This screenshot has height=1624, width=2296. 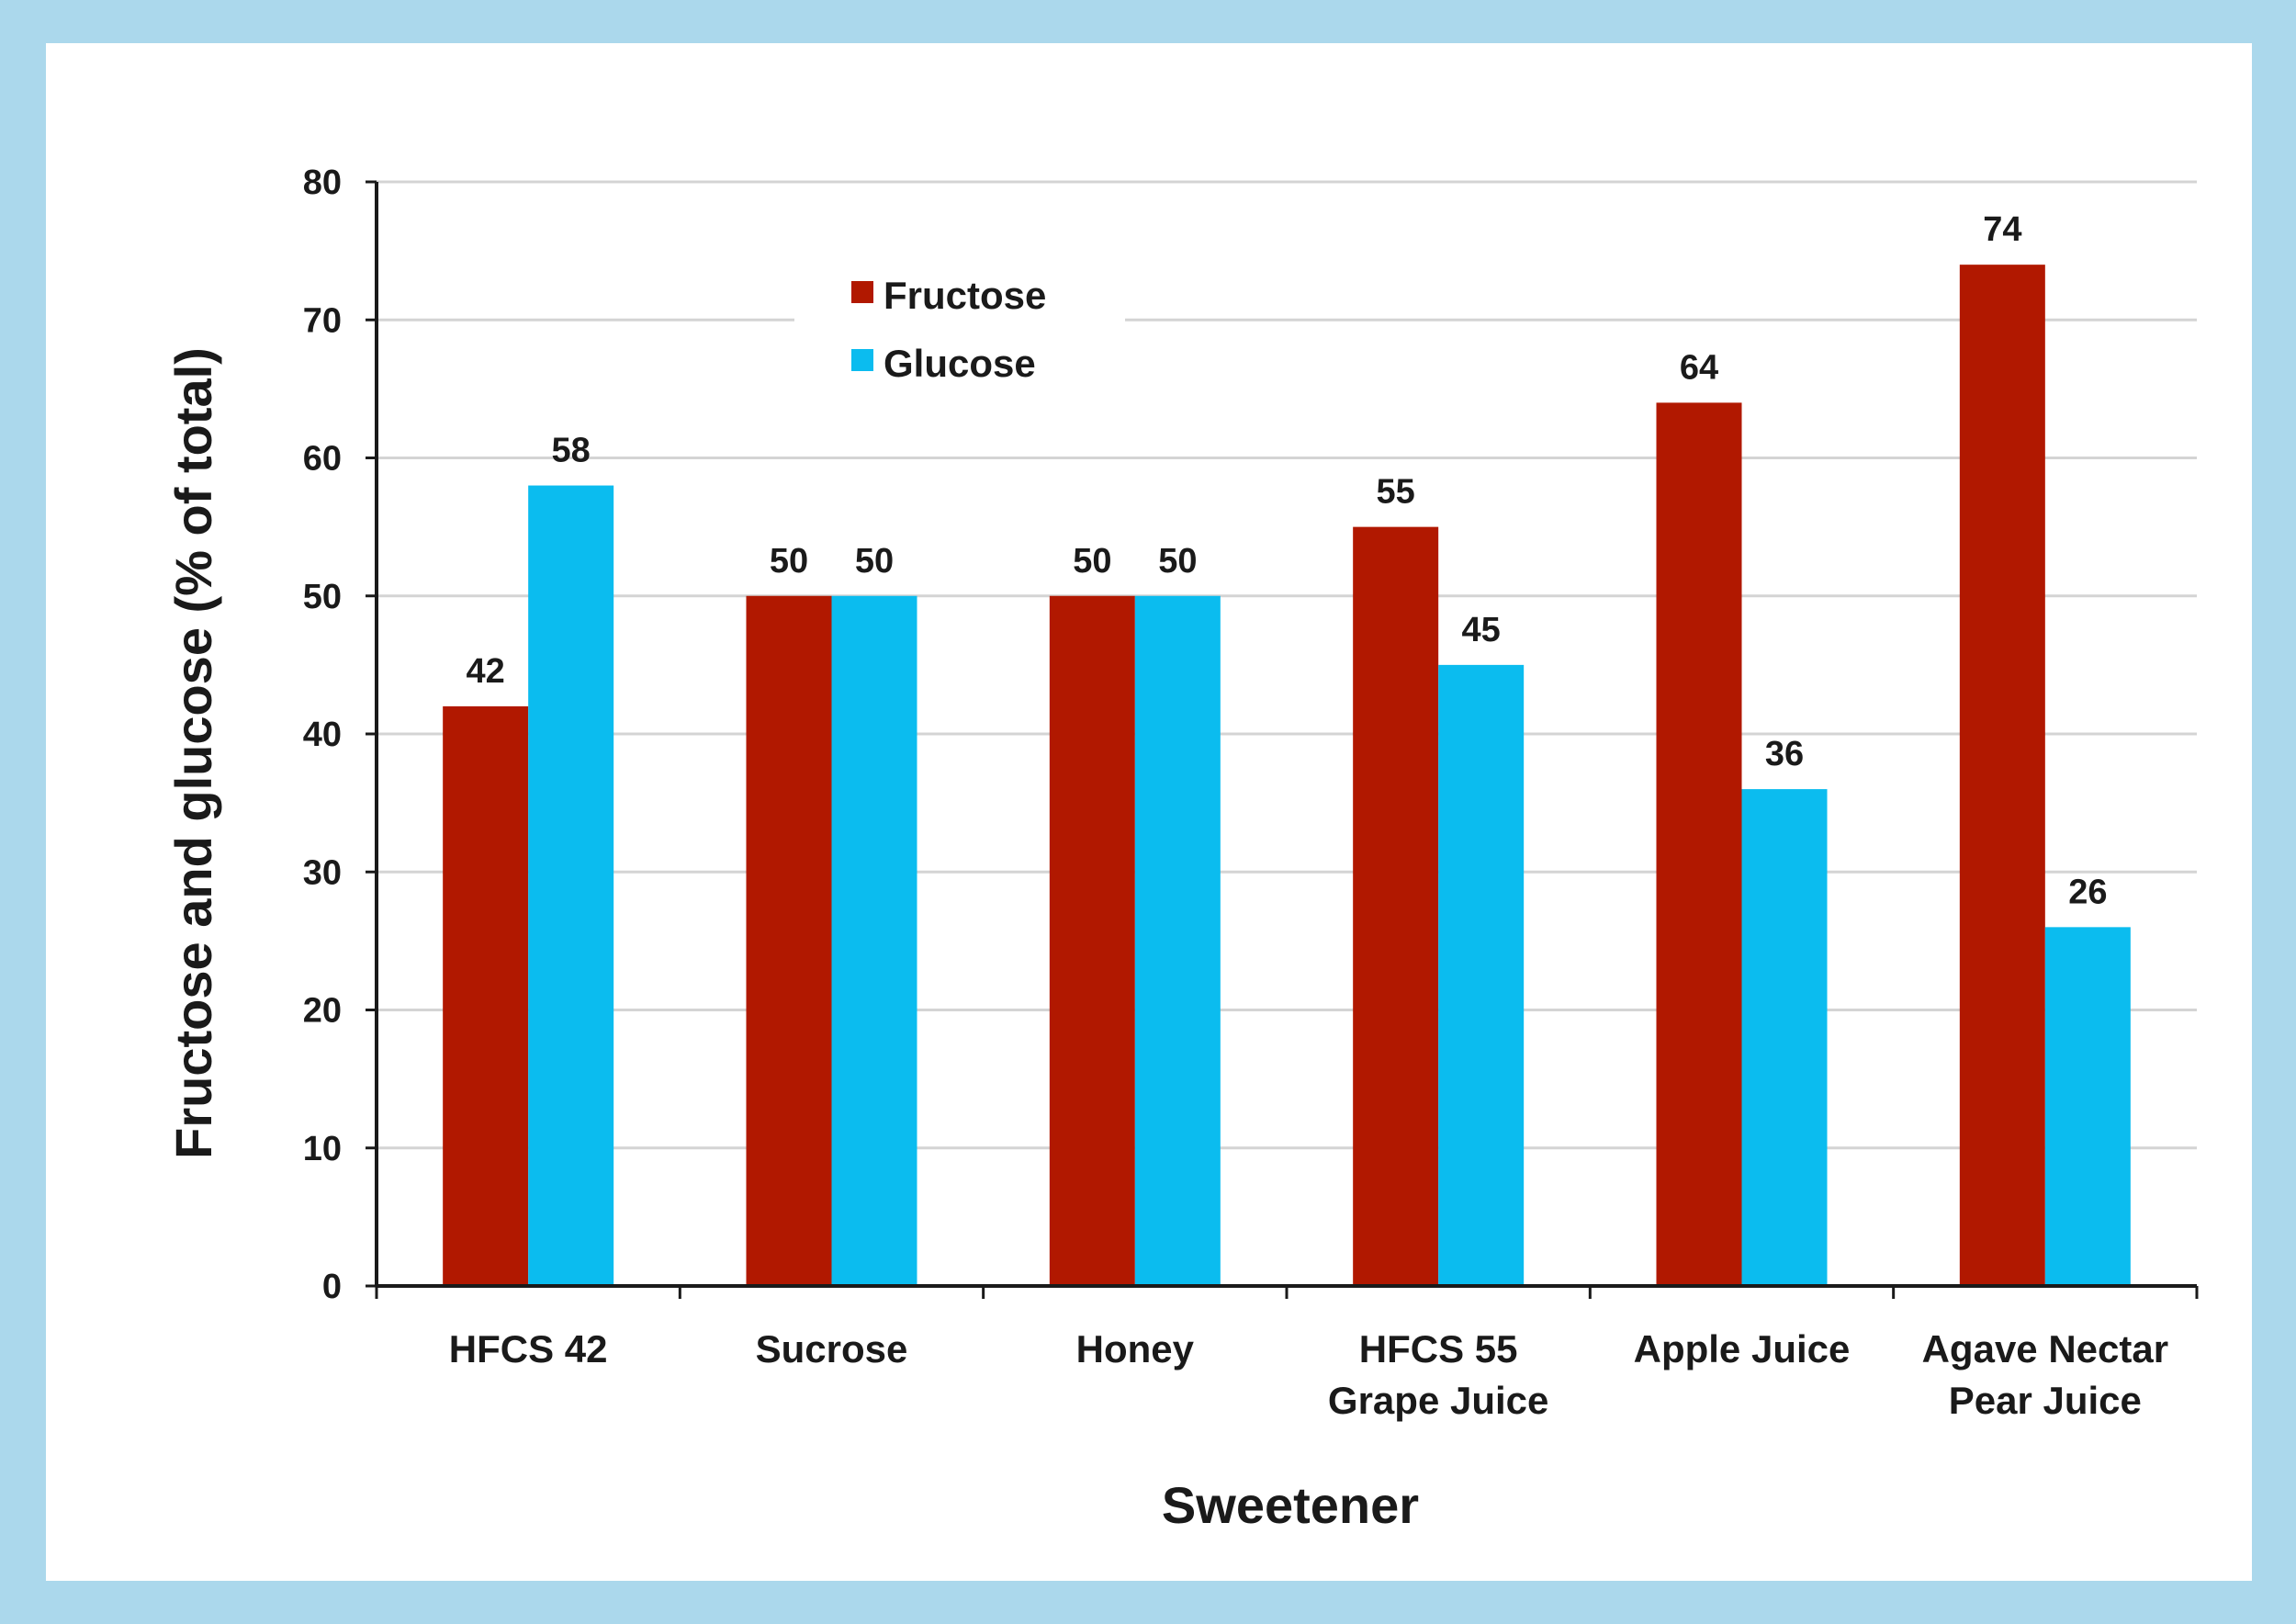 What do you see at coordinates (1438, 1400) in the screenshot?
I see `category-label: Grape Juice` at bounding box center [1438, 1400].